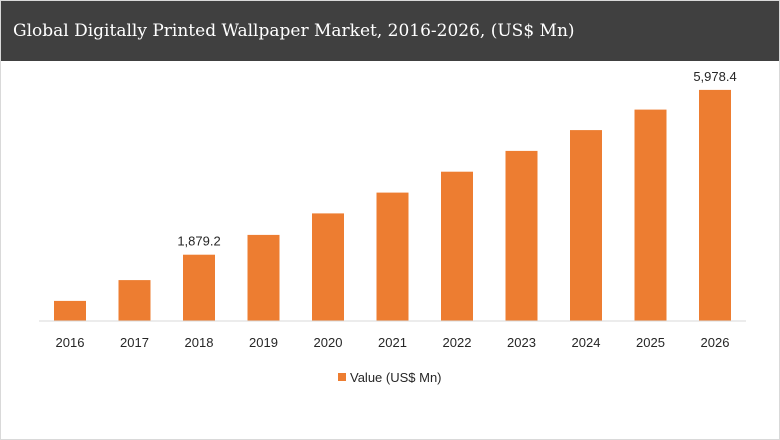 Image resolution: width=780 pixels, height=440 pixels. Describe the element at coordinates (328, 342) in the screenshot. I see `x-tick-label-2020: 2020` at that location.